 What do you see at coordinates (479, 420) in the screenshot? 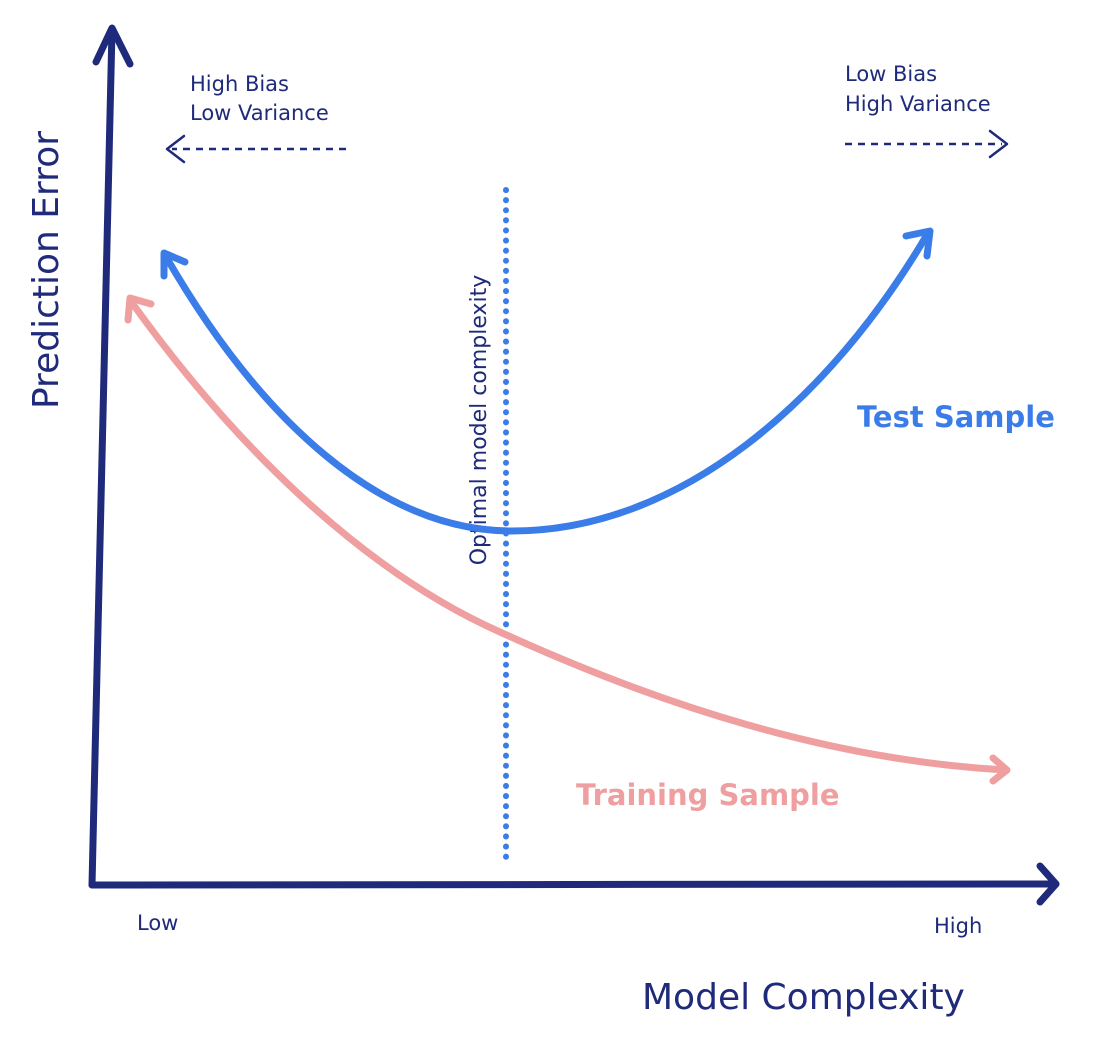
I see `optimal-complexity-label: Optimal model complexity` at bounding box center [479, 420].